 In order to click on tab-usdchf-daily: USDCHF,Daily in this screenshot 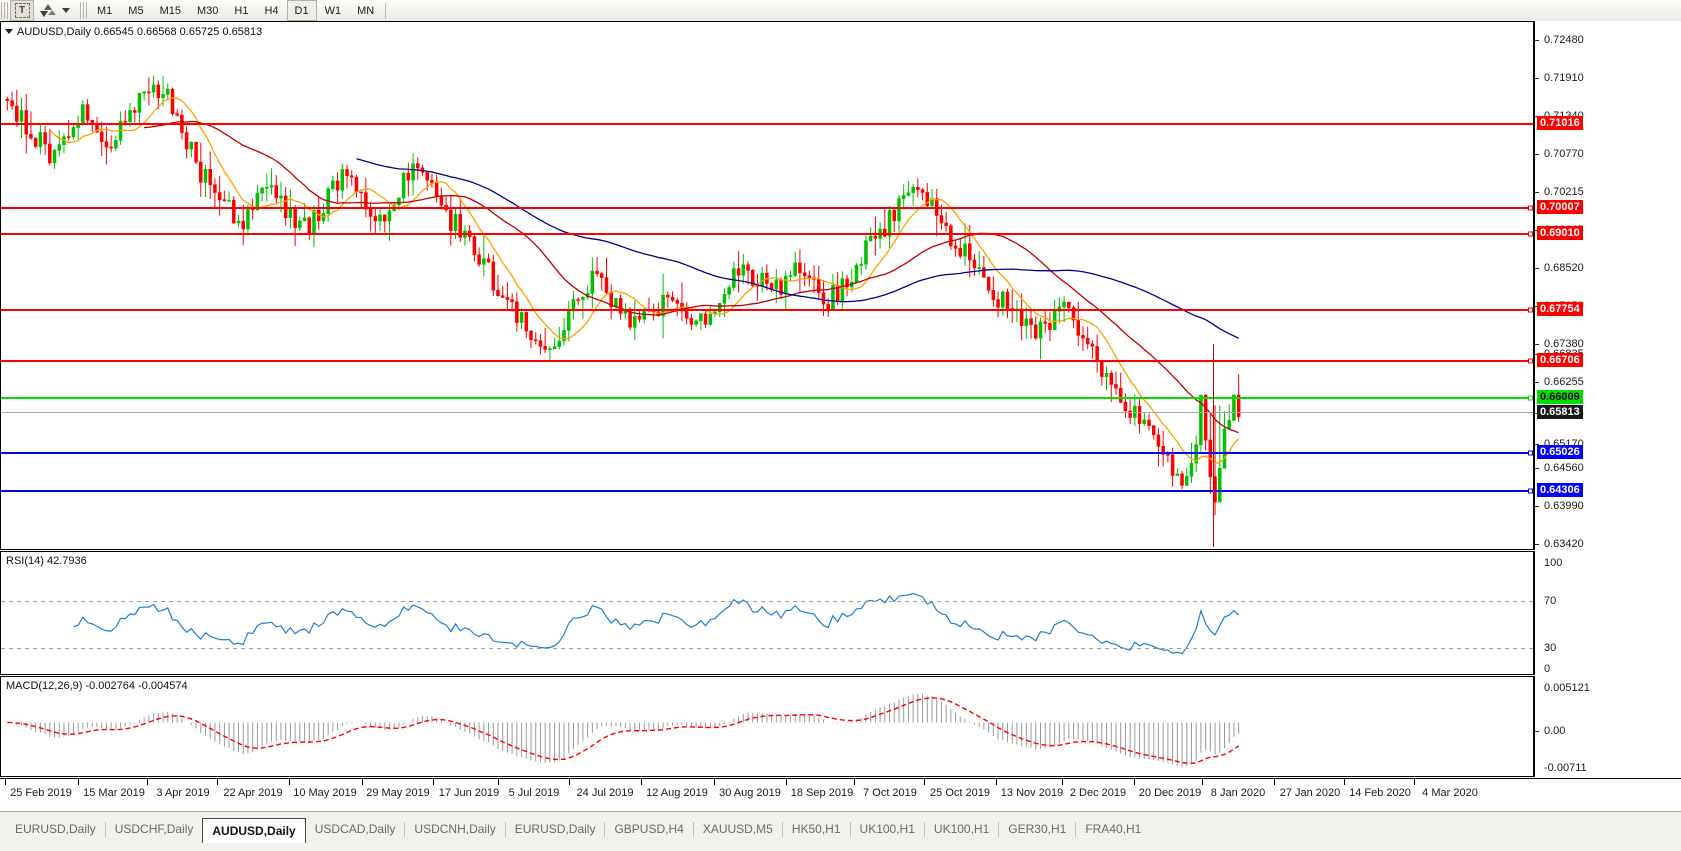, I will do `click(154, 829)`.